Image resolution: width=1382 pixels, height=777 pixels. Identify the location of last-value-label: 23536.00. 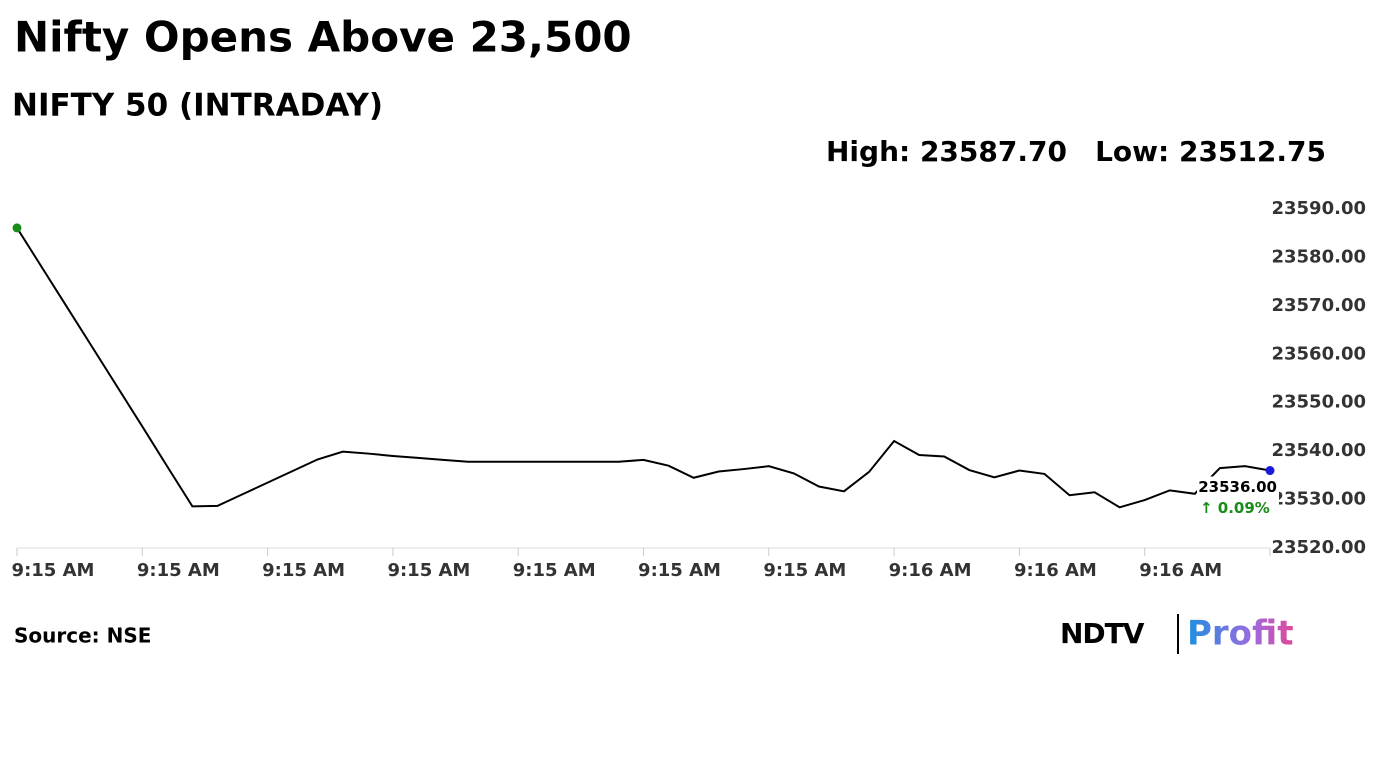
(1237, 487).